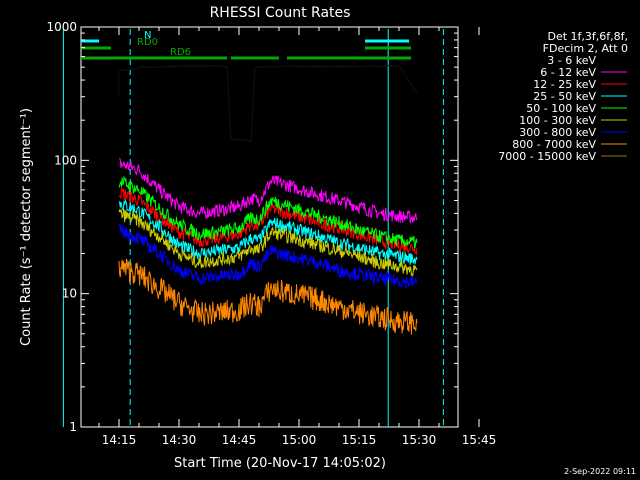 Image resolution: width=640 pixels, height=480 pixels. Describe the element at coordinates (280, 13) in the screenshot. I see `chart-title: RHESSI Count Rates` at that location.